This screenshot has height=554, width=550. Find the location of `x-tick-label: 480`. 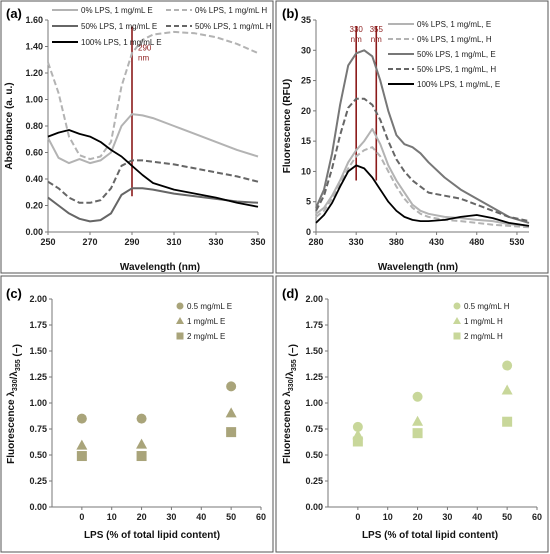

x-tick-label: 480 is located at coordinates (476, 242).